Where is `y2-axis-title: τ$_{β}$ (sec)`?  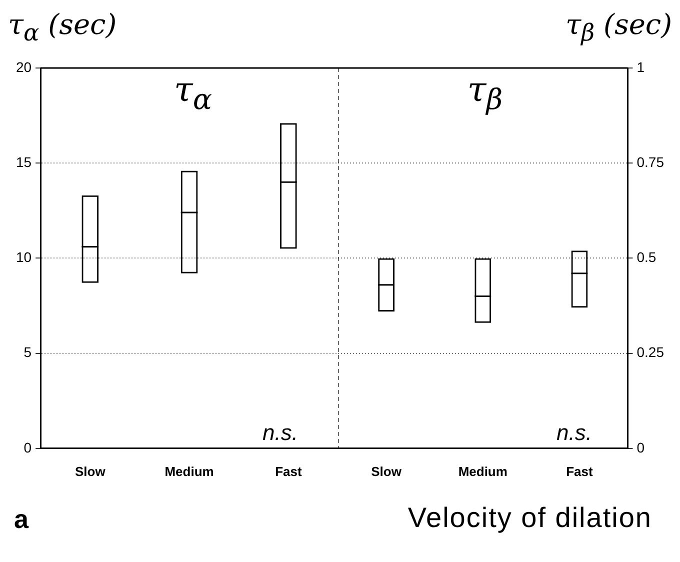 y2-axis-title: τ$_{β}$ (sec) is located at coordinates (619, 27).